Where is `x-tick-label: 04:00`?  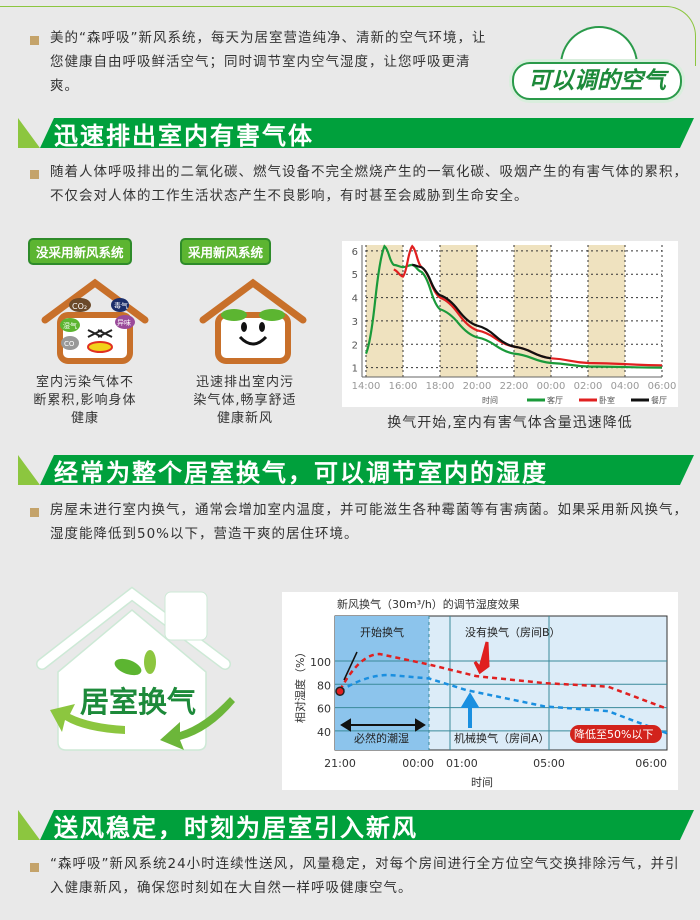
x-tick-label: 04:00 is located at coordinates (625, 386).